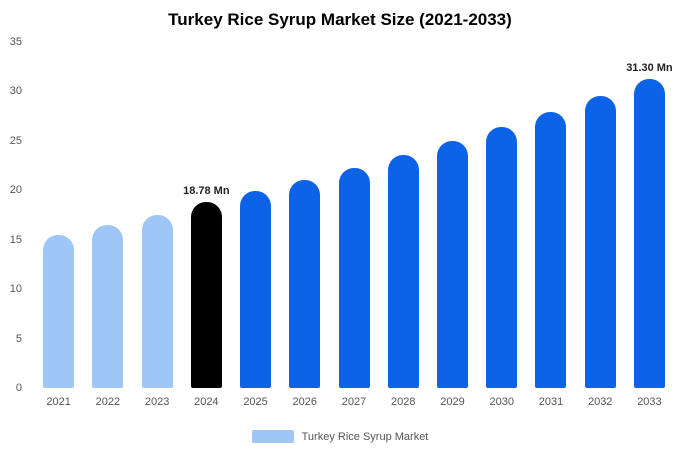  Describe the element at coordinates (15, 190) in the screenshot. I see `y-axis-tick-label: 20` at that location.